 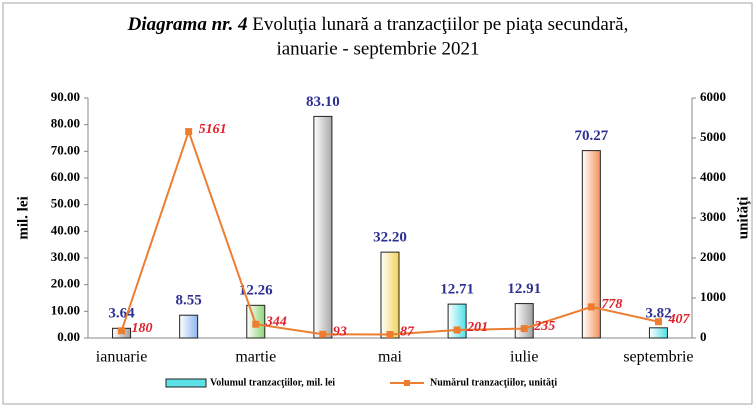 What do you see at coordinates (377, 48) in the screenshot?
I see `chart-subtitle: ianuarie - septembrie 2021` at bounding box center [377, 48].